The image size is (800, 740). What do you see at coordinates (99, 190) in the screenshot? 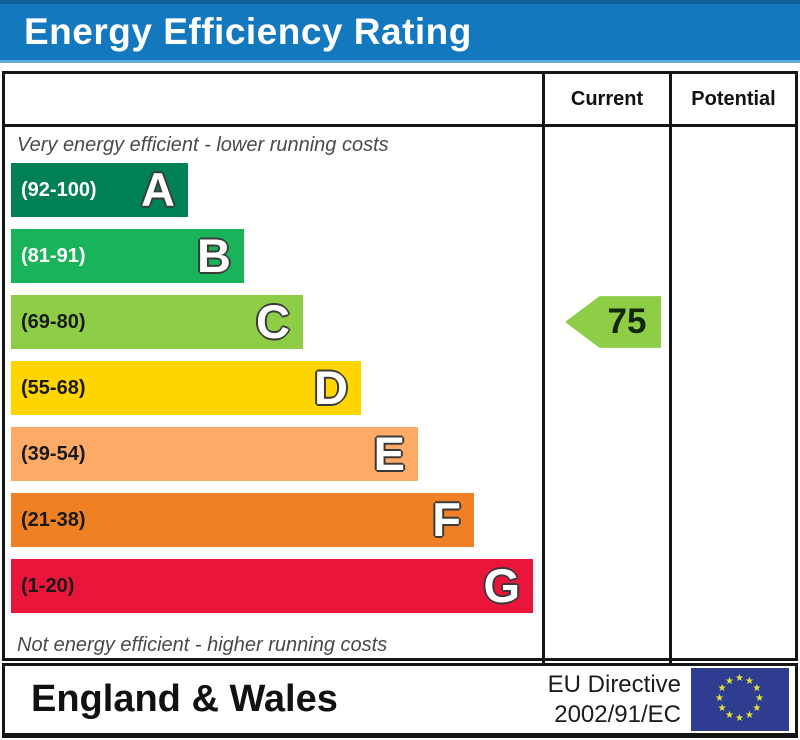
I see `band-bar-a: (92-100) A` at bounding box center [99, 190].